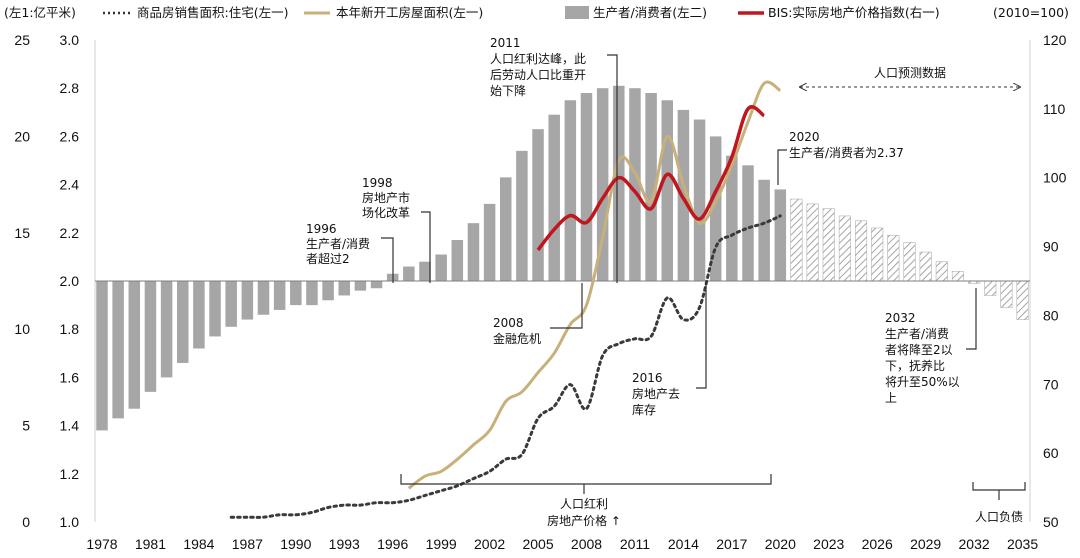 The image size is (1080, 558). What do you see at coordinates (70, 233) in the screenshot?
I see `left2-tick-label: 2.2` at bounding box center [70, 233].